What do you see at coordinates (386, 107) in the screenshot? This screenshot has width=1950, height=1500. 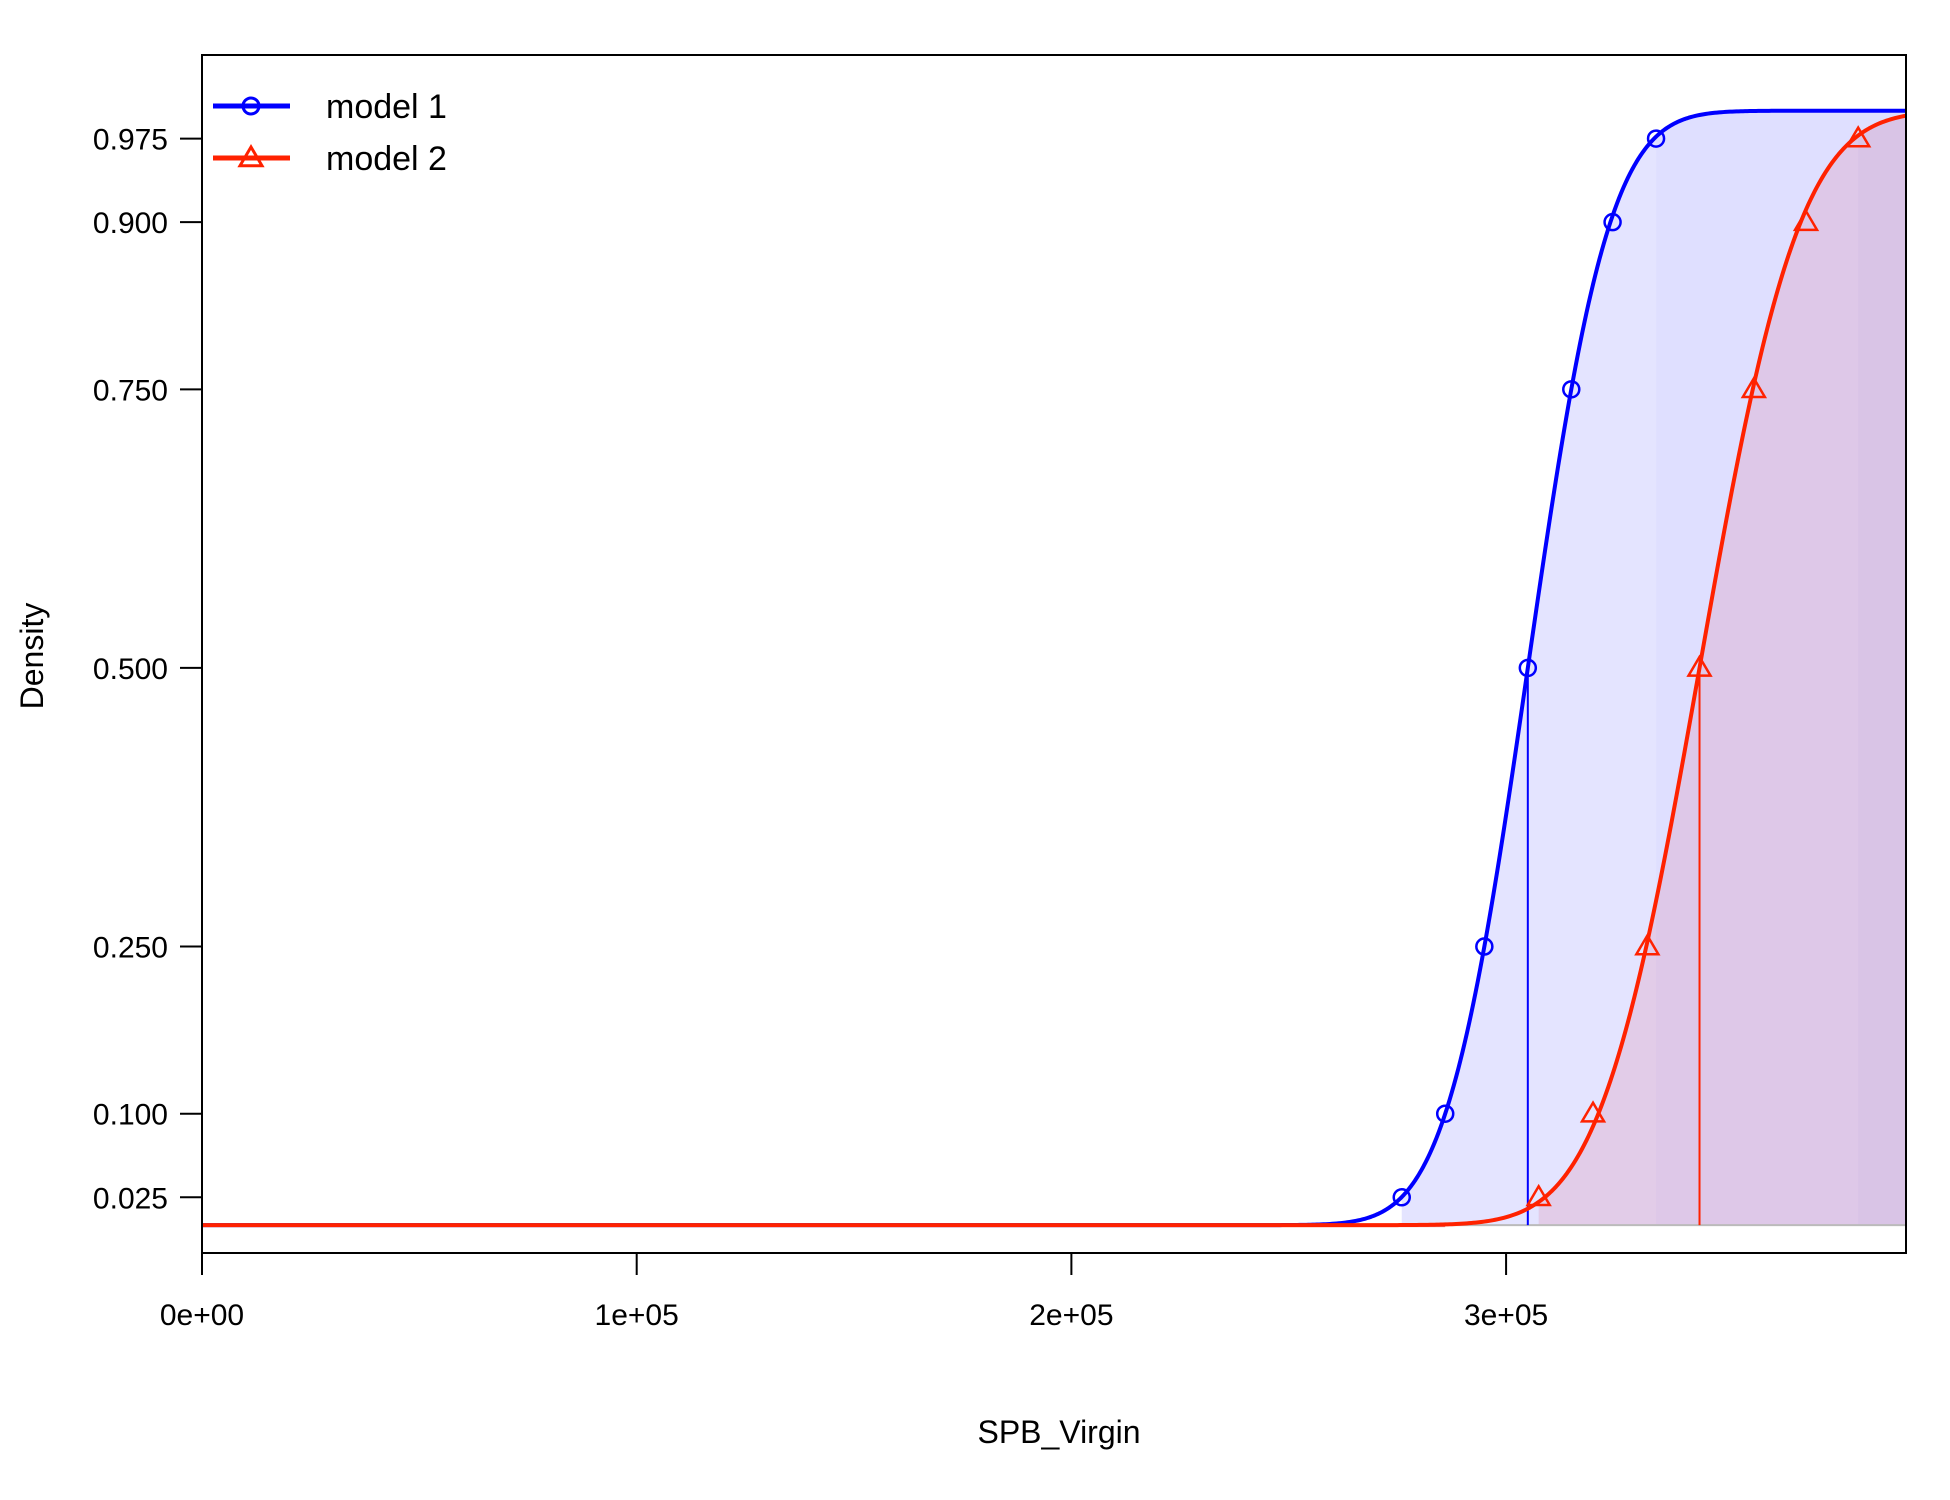 I see `legend-label-1: model 1` at bounding box center [386, 107].